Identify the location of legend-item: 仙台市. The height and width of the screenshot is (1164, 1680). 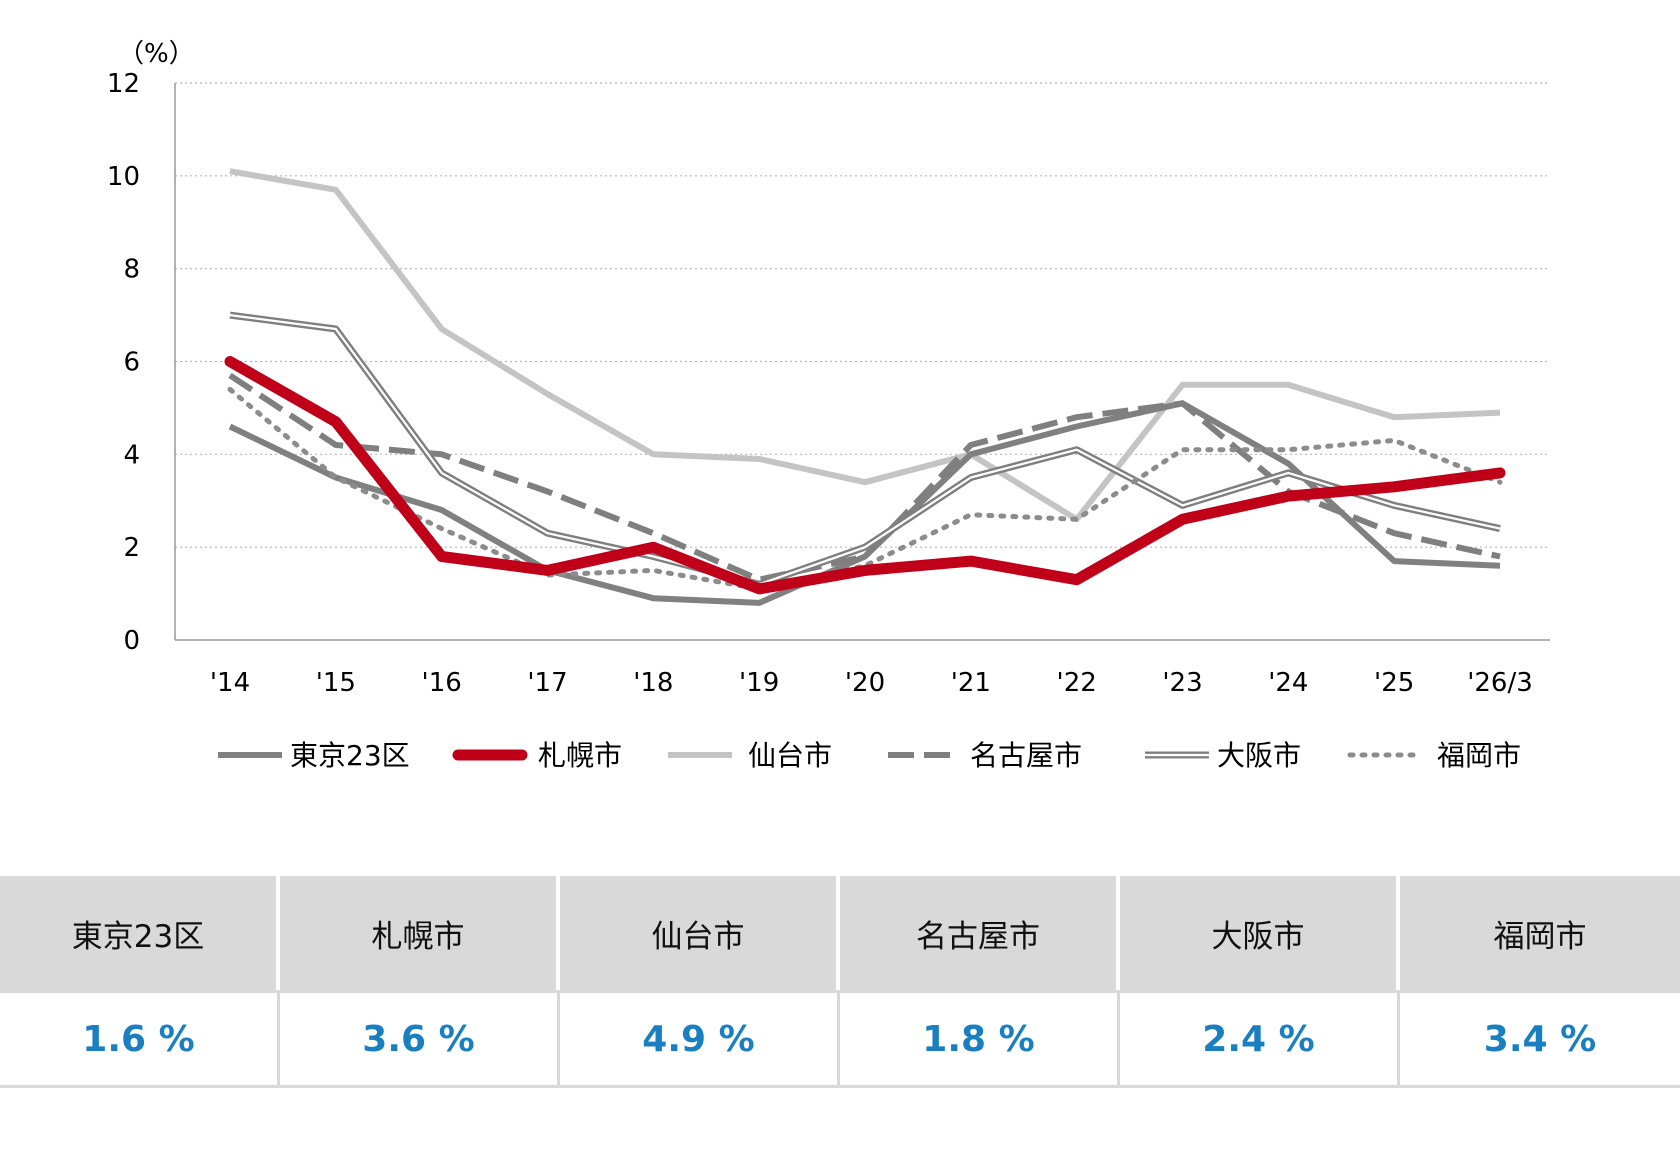
(750, 755).